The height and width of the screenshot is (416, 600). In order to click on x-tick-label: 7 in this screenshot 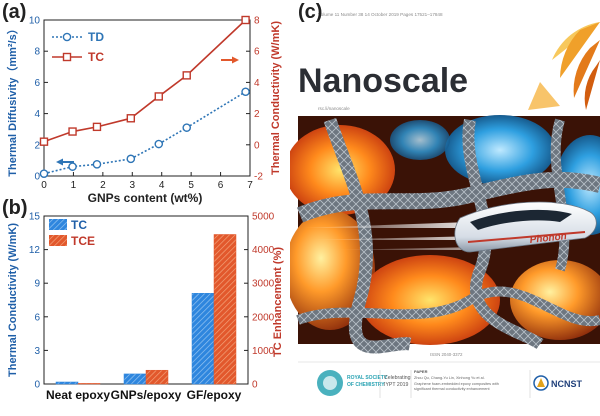, I will do `click(250, 185)`.